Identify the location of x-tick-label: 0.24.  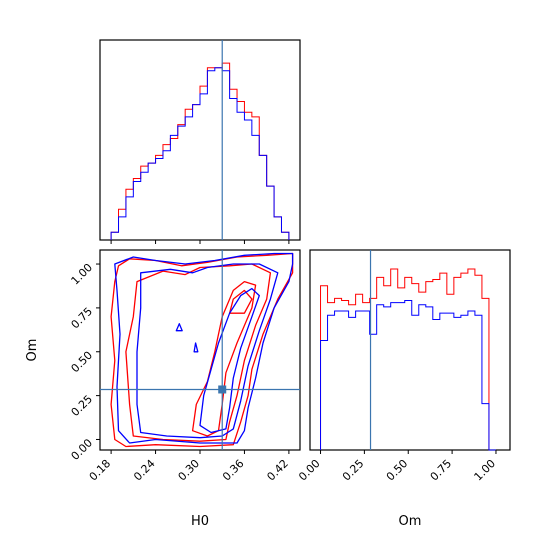
(144, 470).